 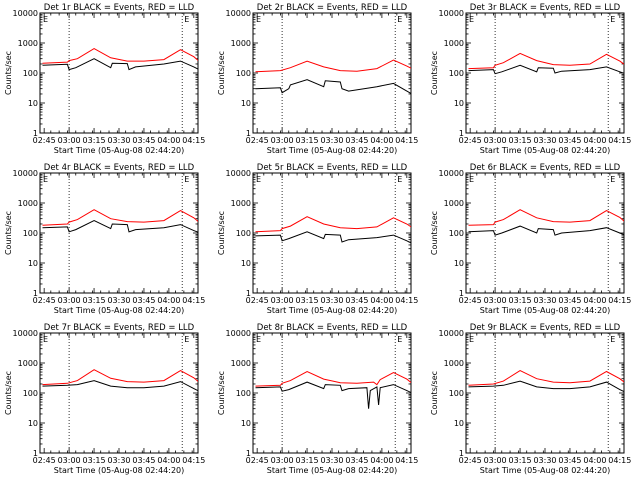 What do you see at coordinates (119, 8) in the screenshot?
I see `panel-title: Det 1r BLACK = Events, RED = LLD` at bounding box center [119, 8].